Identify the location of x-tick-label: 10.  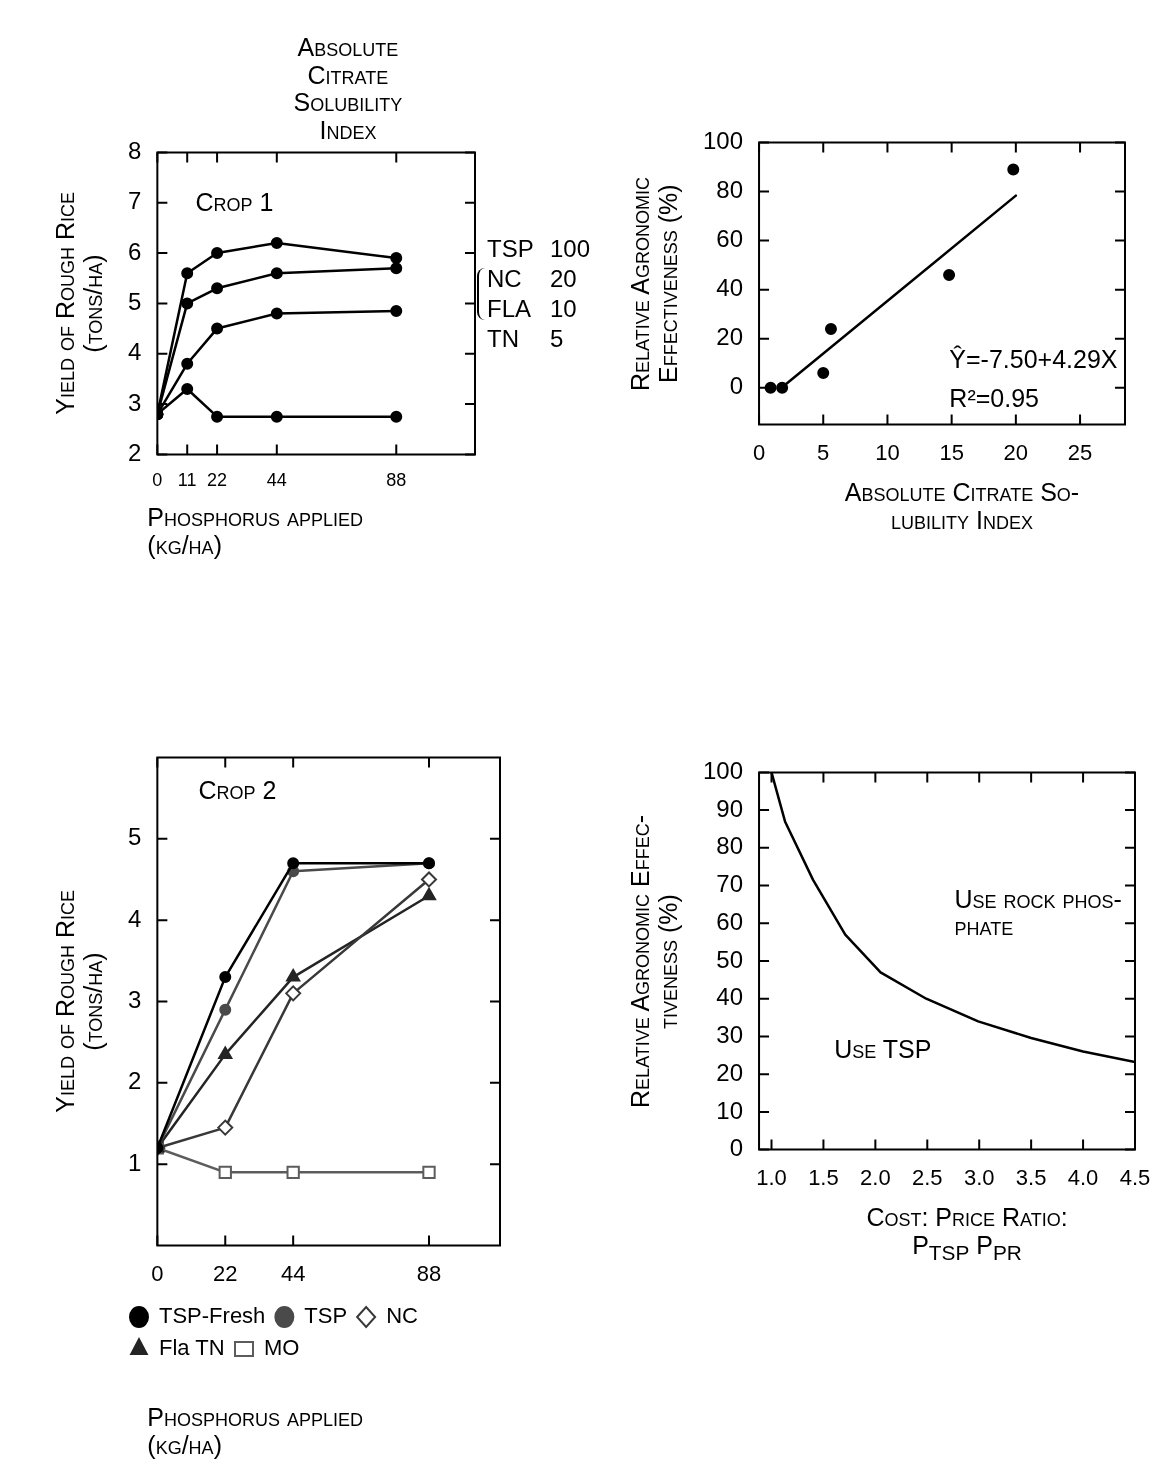
(887, 452).